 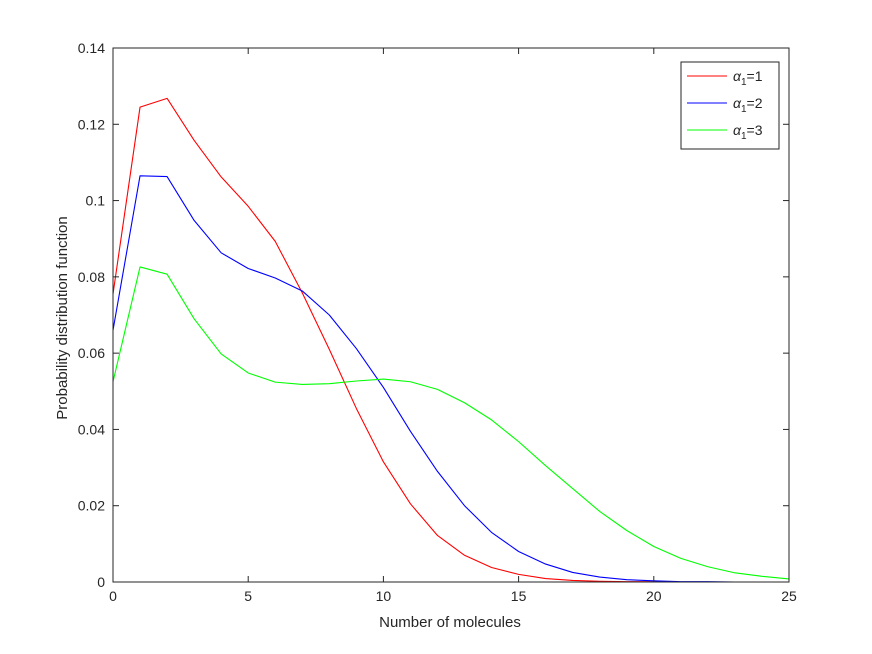 I want to click on legend-box, so click(x=730, y=105).